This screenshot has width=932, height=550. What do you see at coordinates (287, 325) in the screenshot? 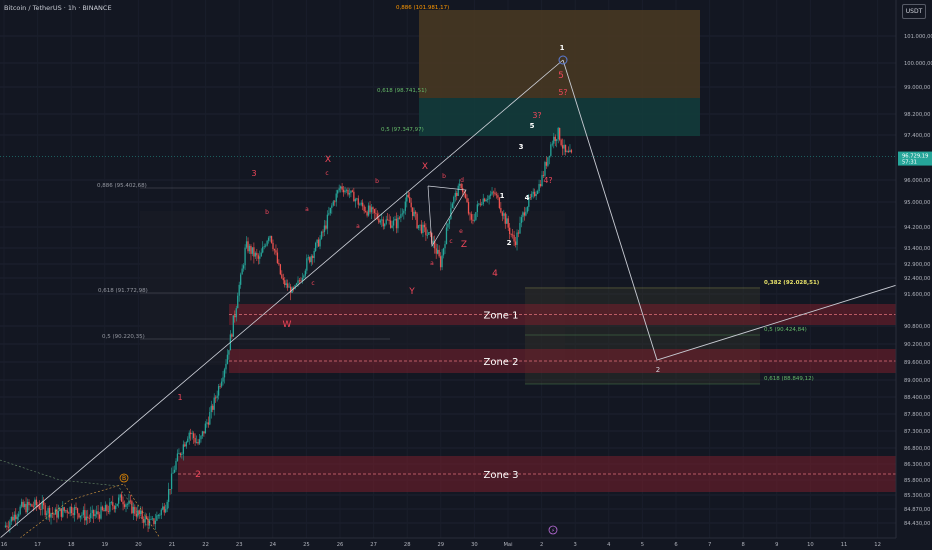
I see `wave-label-red: W` at bounding box center [287, 325].